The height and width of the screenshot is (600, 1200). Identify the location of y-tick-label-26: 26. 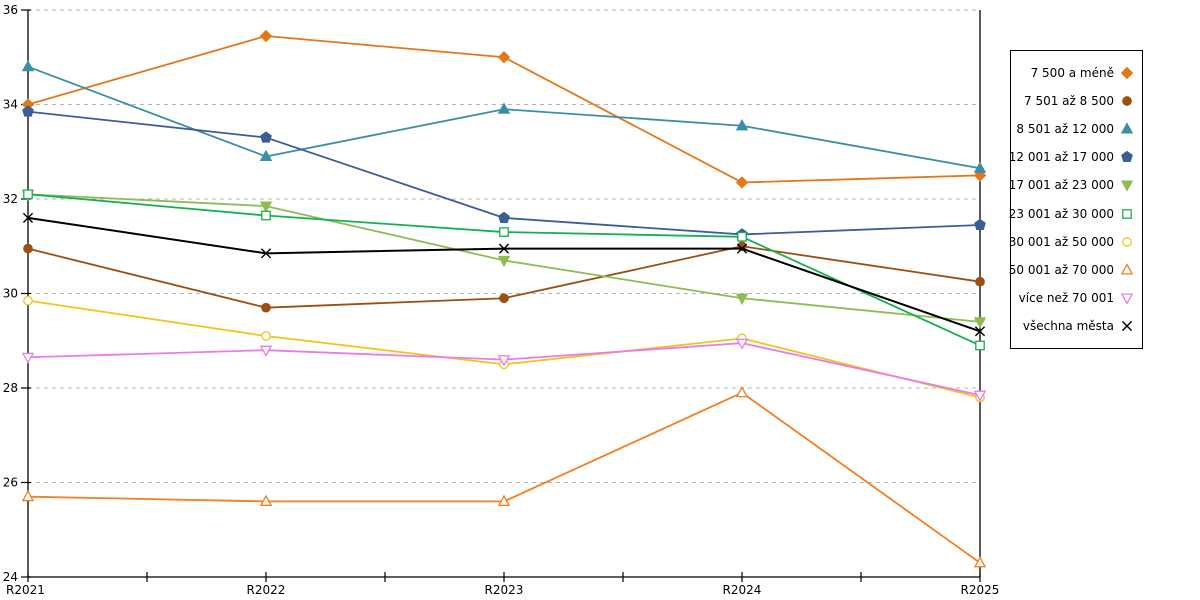
(10, 483).